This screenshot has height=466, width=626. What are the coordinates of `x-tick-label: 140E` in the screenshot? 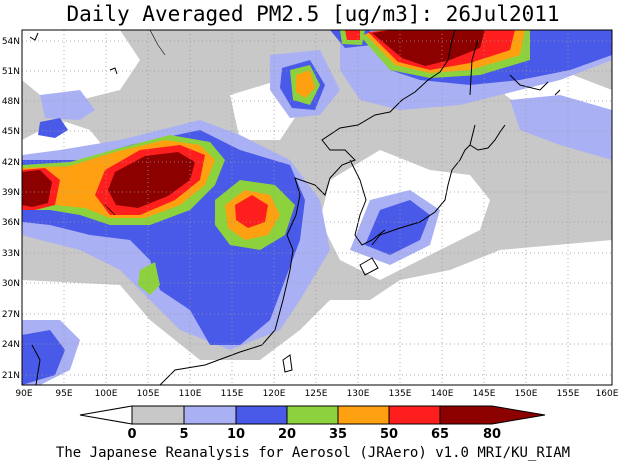 It's located at (442, 394).